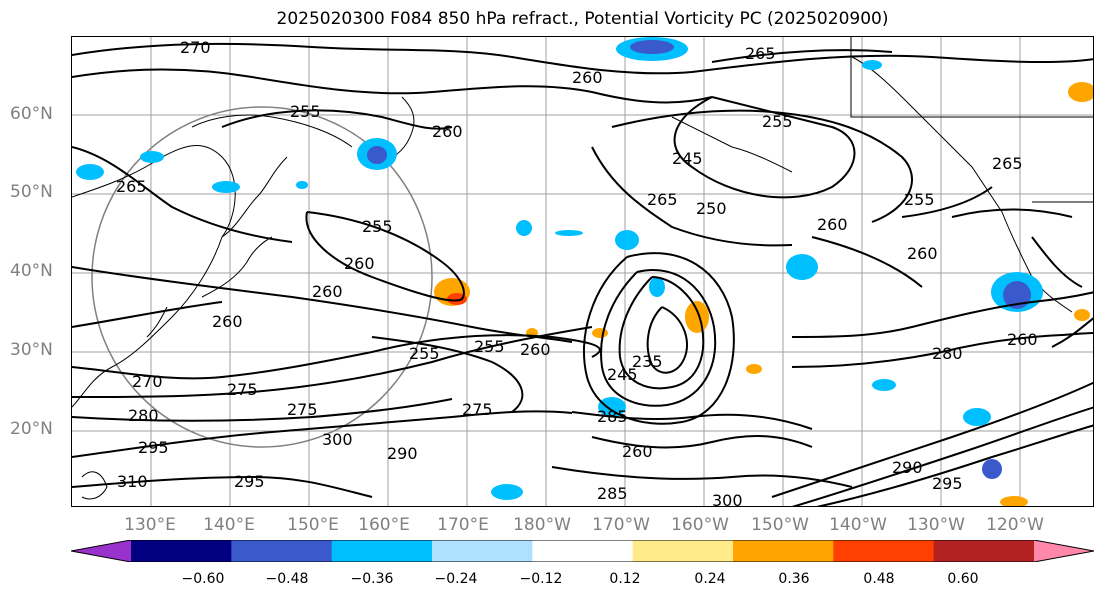 The height and width of the screenshot is (601, 1105). I want to click on colorbar-tick: −0.12, so click(541, 579).